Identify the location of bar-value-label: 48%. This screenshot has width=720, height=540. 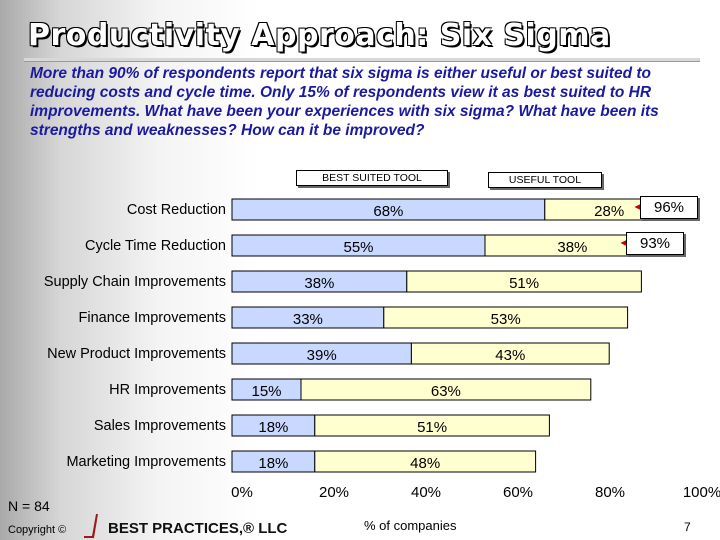
(425, 463).